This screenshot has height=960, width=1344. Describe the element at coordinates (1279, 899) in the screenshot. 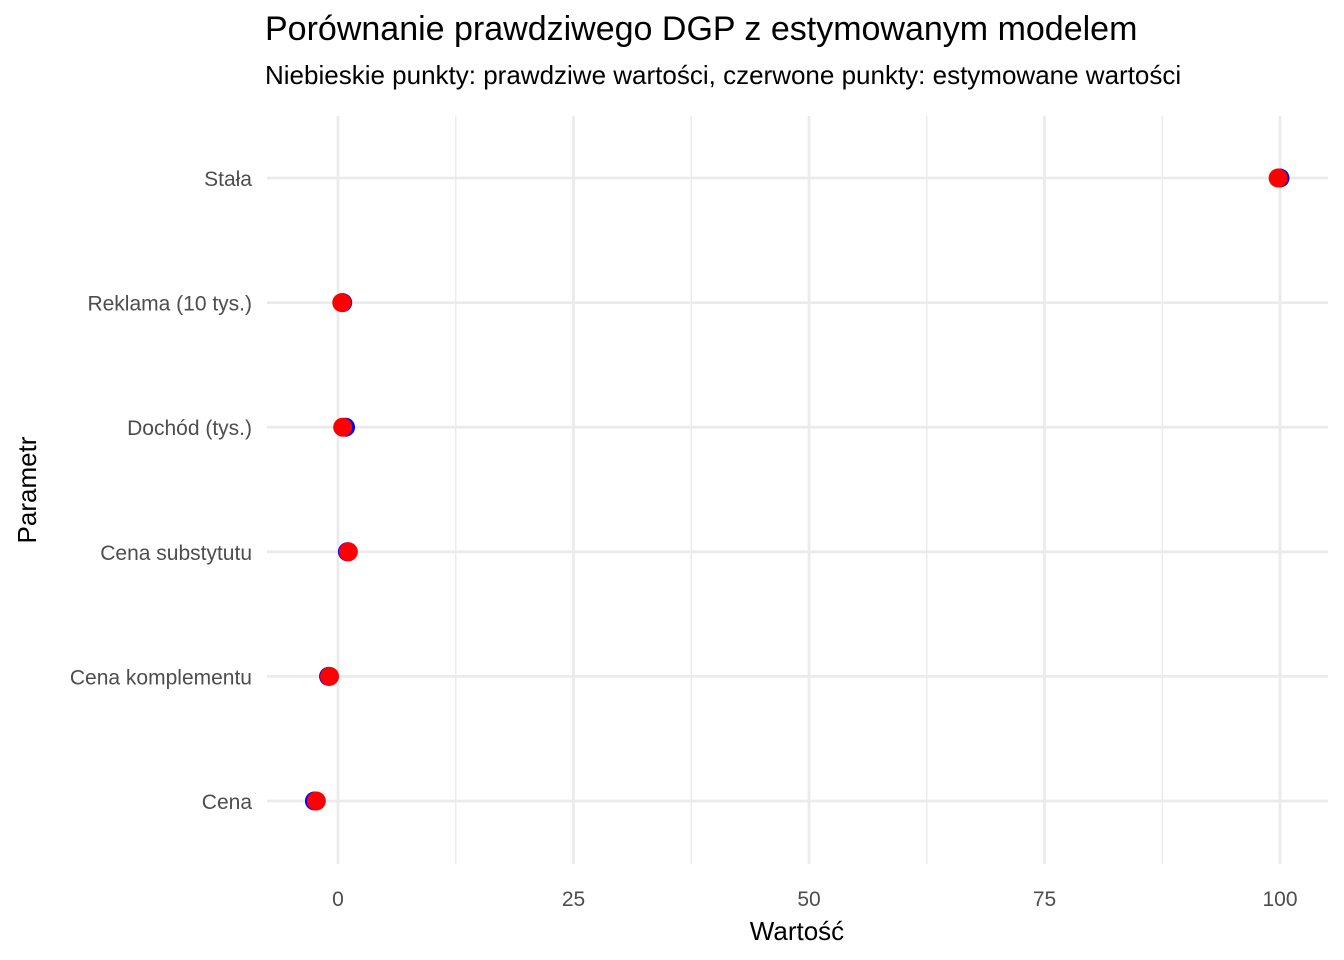

I see `x-tick-label: 100` at that location.